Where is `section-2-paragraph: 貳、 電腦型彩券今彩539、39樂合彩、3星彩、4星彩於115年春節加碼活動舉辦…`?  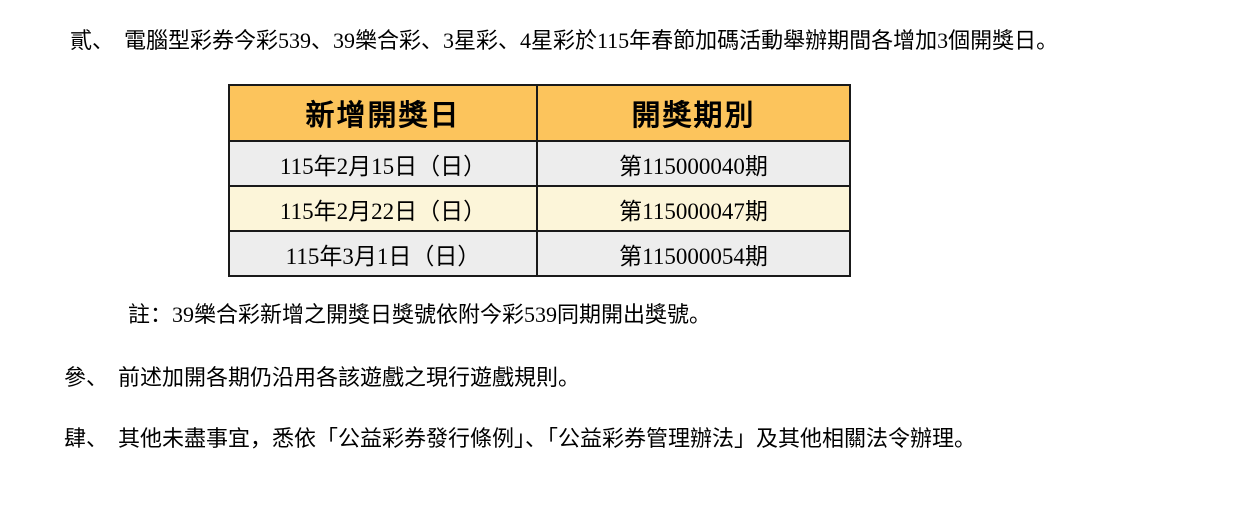
section-2-paragraph: 貳、 電腦型彩券今彩539、39樂合彩、3星彩、4星彩於115年春節加碼活動舉辦… is located at coordinates (564, 41).